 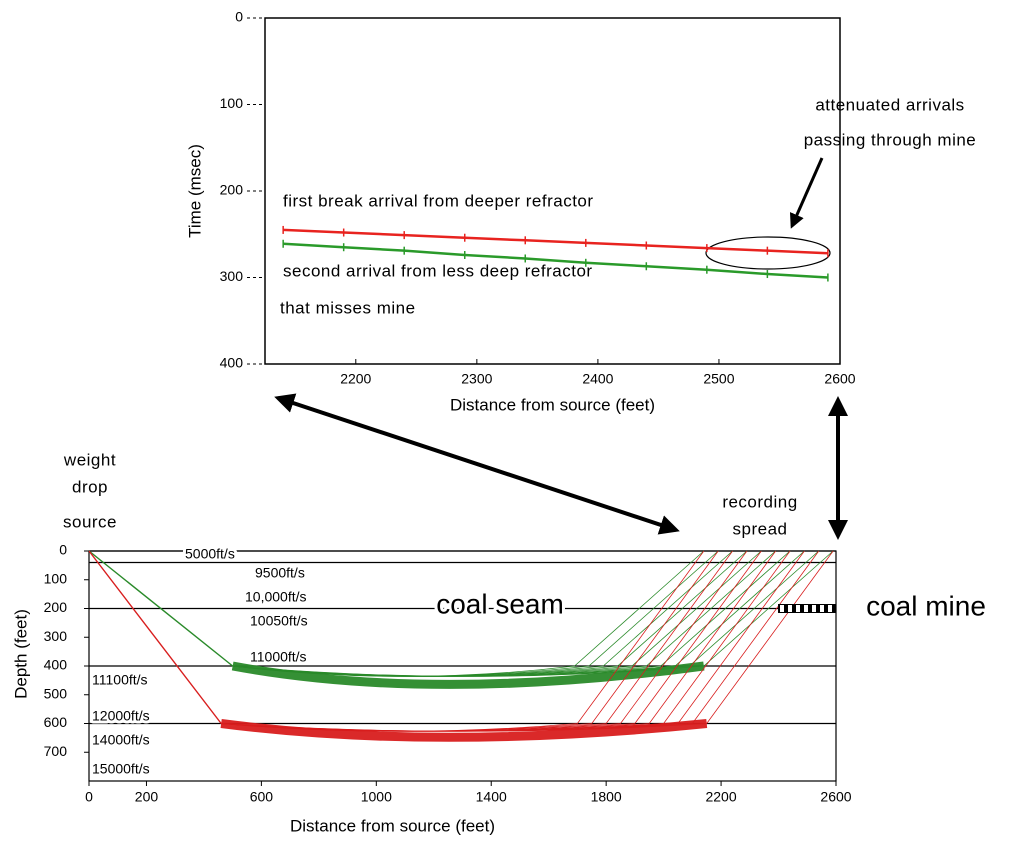 What do you see at coordinates (90, 521) in the screenshot?
I see `annotation: source` at bounding box center [90, 521].